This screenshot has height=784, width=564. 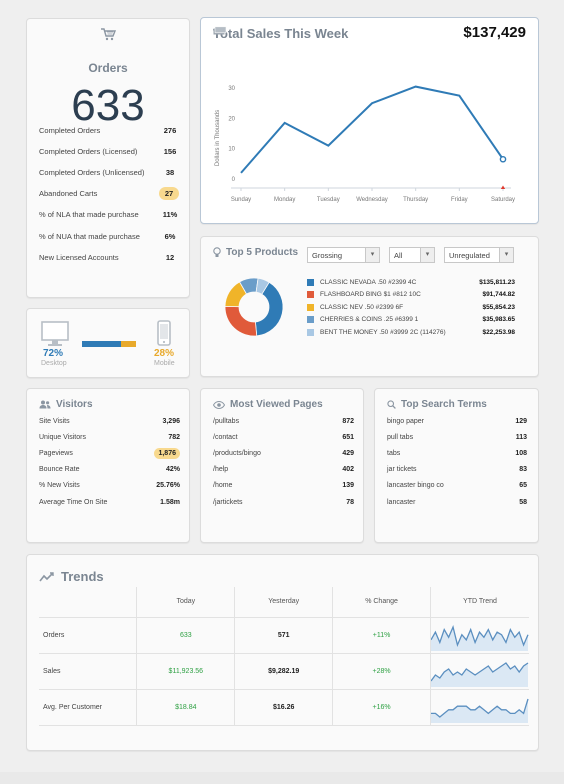 I want to click on product-row: CHERRIES & COINS .25 #6399 1 $35,983.65, so click(x=411, y=320).